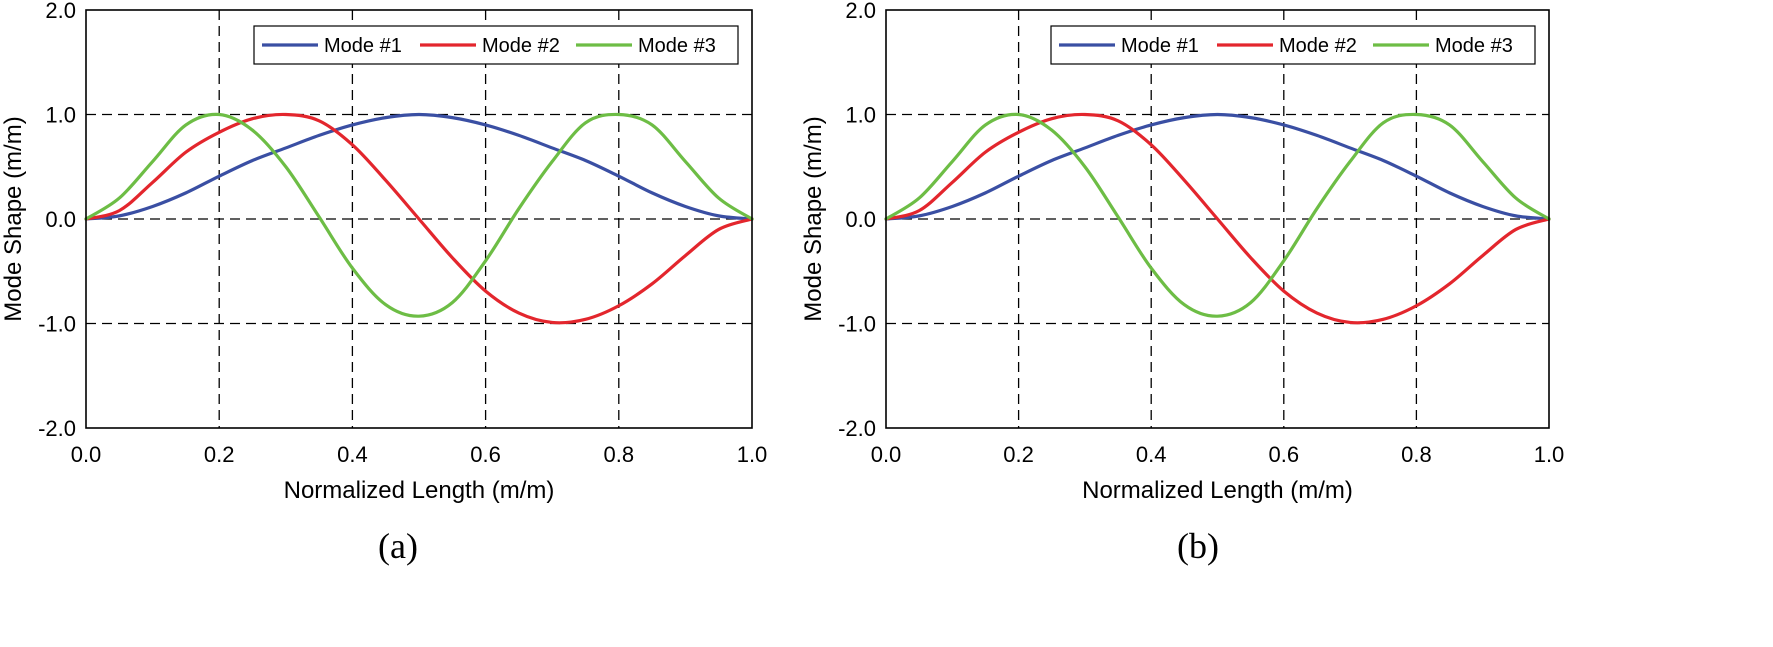  What do you see at coordinates (1198, 546) in the screenshot?
I see `panel-caption: (b)` at bounding box center [1198, 546].